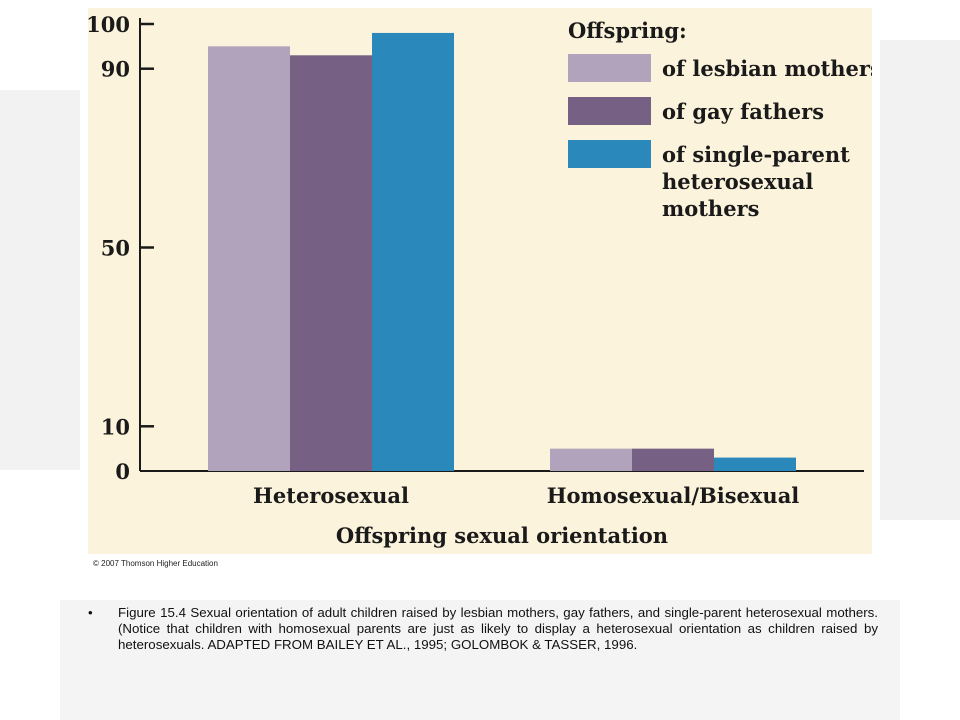 This screenshot has width=960, height=720. I want to click on x-tick-label: Homosexual/Bisexual, so click(673, 495).